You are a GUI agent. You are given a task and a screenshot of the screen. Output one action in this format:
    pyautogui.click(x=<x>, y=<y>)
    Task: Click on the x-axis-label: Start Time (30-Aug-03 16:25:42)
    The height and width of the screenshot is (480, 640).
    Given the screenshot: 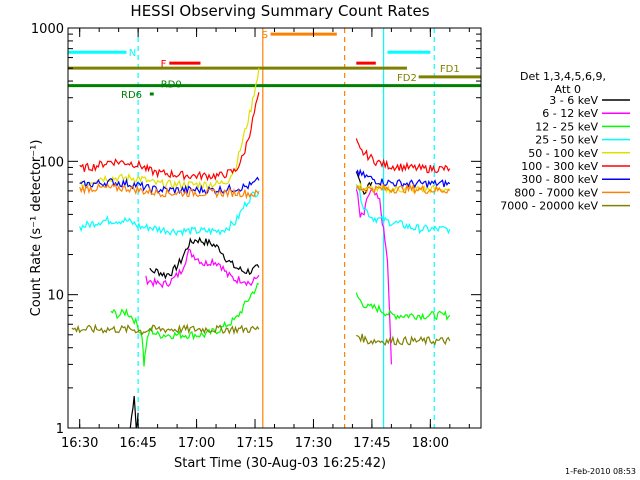 What is the action you would take?
    pyautogui.click(x=280, y=463)
    